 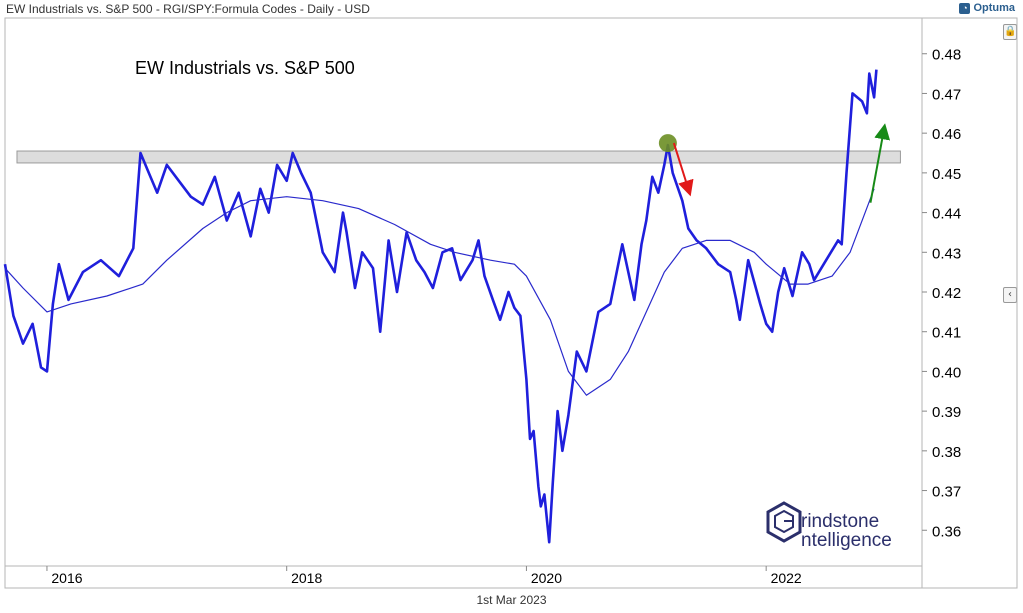 I want to click on grindstone-hexagon-logo-icon, so click(x=784, y=522).